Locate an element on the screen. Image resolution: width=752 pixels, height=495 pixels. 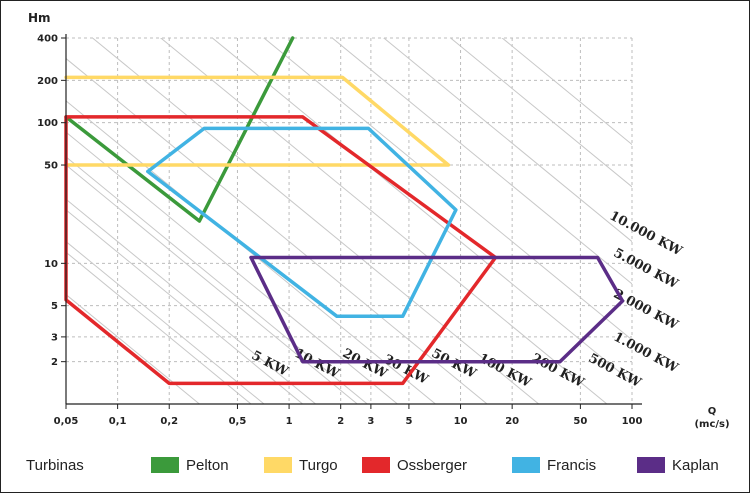
x-tick-label: 1 is located at coordinates (289, 421).